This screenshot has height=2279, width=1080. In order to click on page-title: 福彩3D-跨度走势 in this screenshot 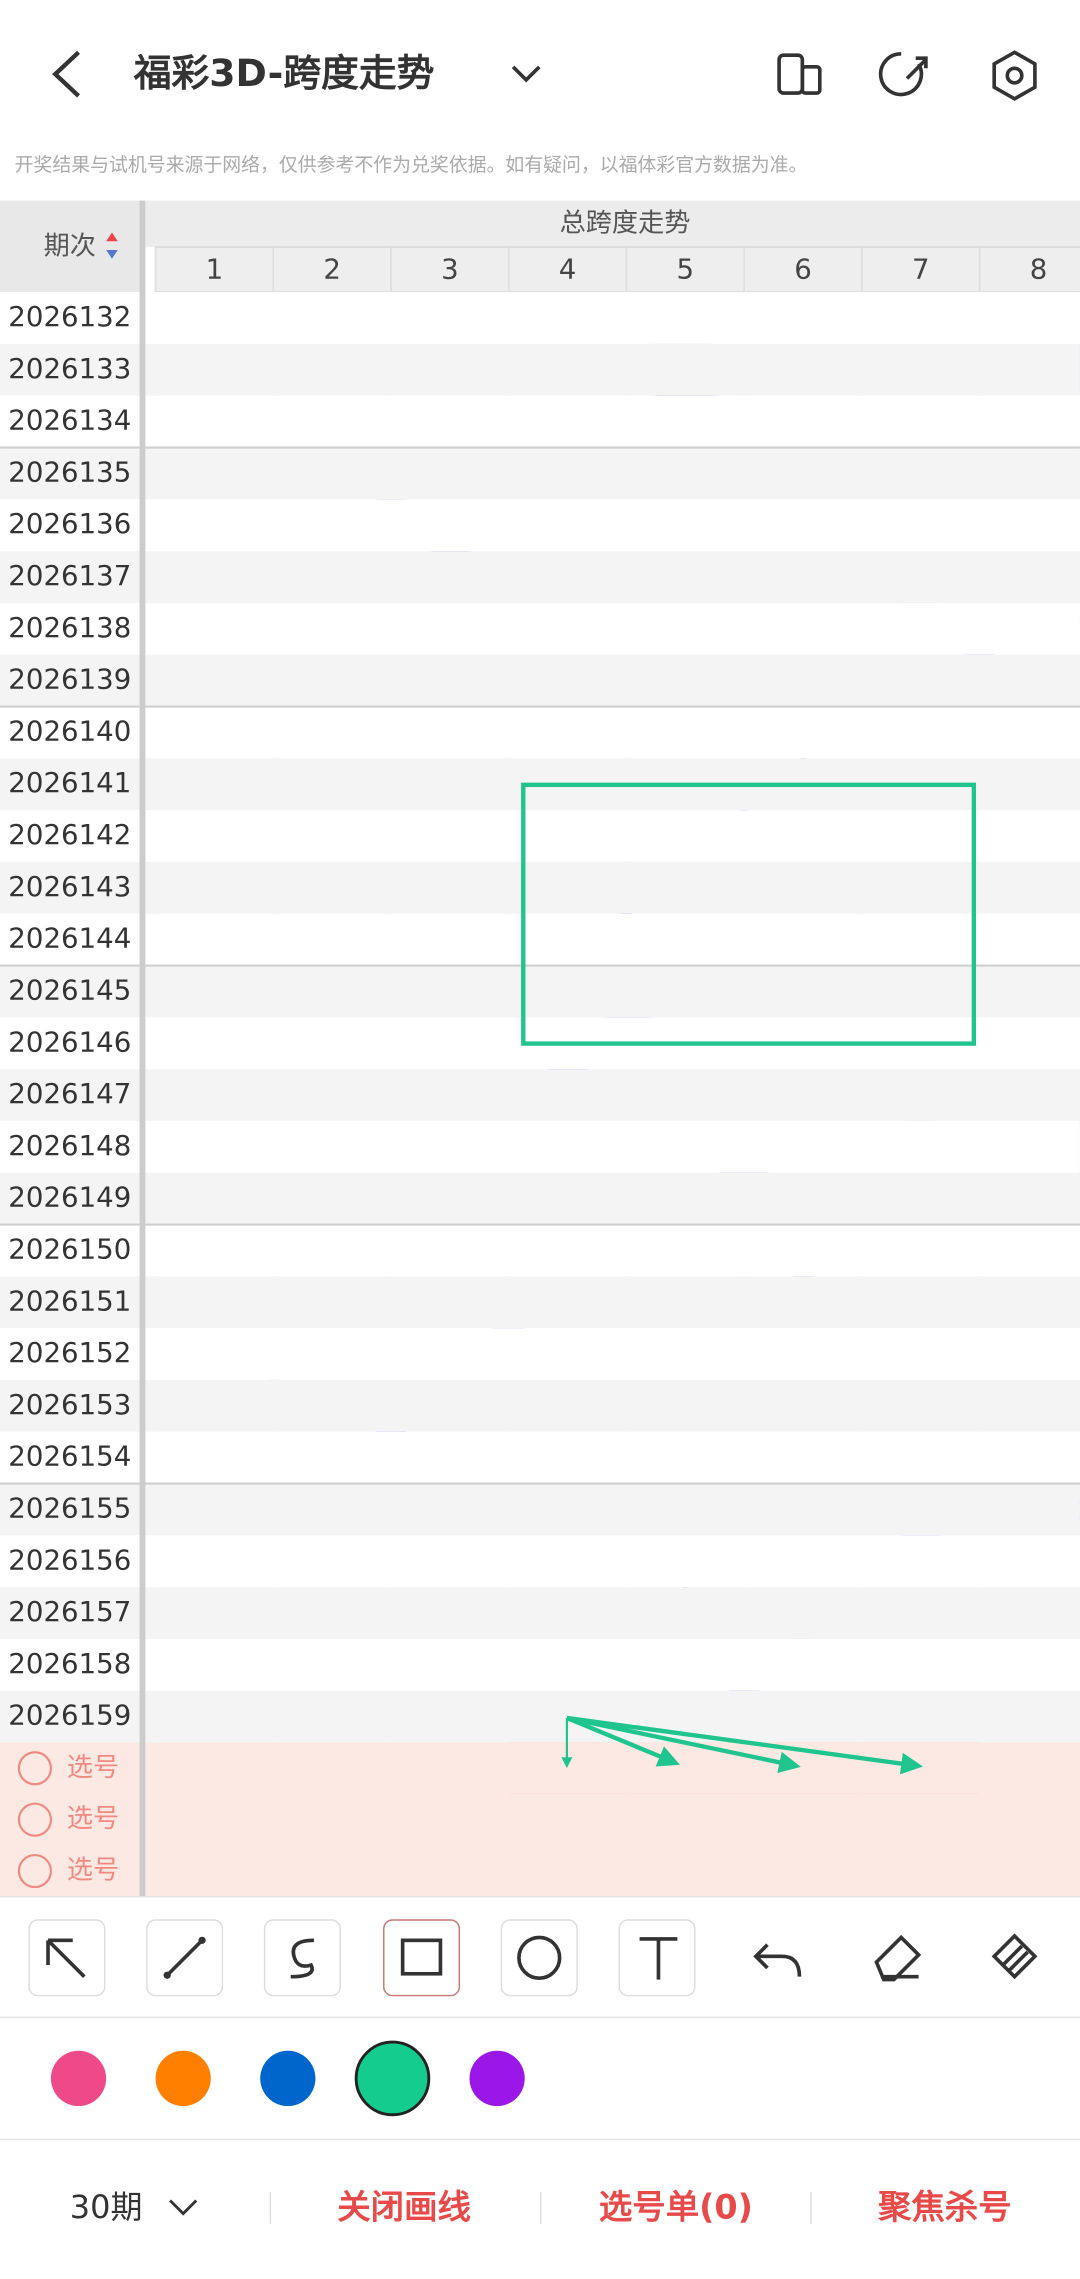, I will do `click(284, 73)`.